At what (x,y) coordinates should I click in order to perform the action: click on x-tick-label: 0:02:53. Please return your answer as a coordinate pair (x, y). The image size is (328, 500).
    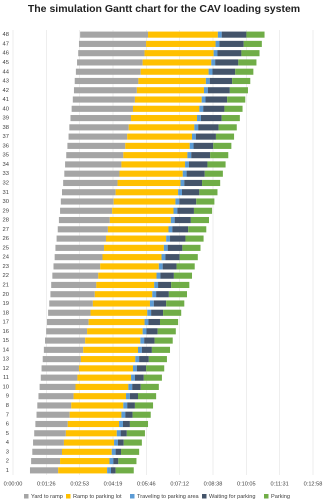
    Looking at the image, I should click on (79, 484).